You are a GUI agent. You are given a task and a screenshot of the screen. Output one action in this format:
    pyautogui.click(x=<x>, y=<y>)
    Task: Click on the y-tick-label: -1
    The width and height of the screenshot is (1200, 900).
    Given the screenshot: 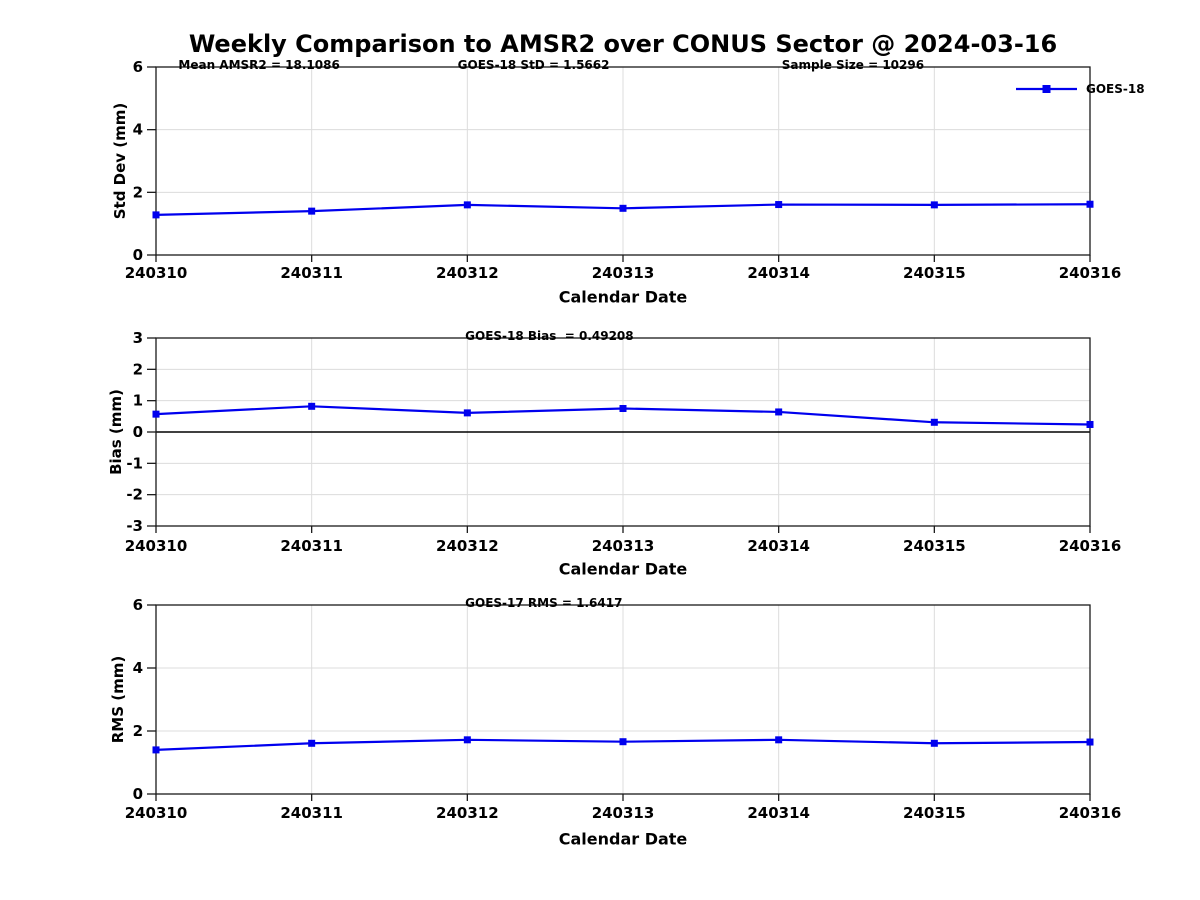 What is the action you would take?
    pyautogui.click(x=134, y=463)
    